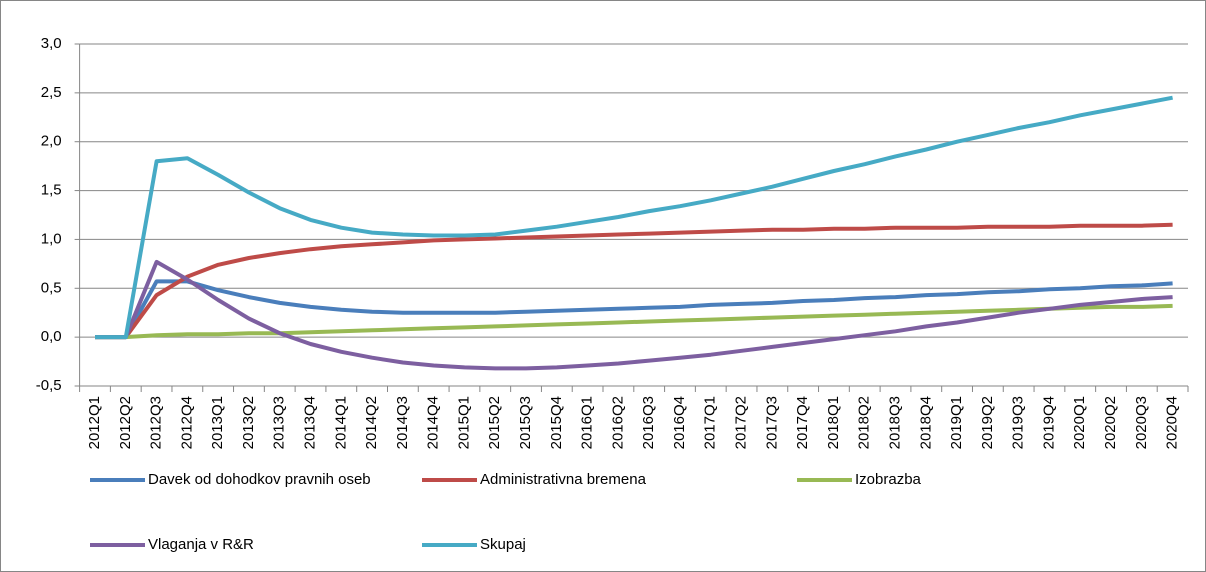 The image size is (1206, 572). What do you see at coordinates (402, 422) in the screenshot?
I see `x-tick-label: 2014Q3` at bounding box center [402, 422].